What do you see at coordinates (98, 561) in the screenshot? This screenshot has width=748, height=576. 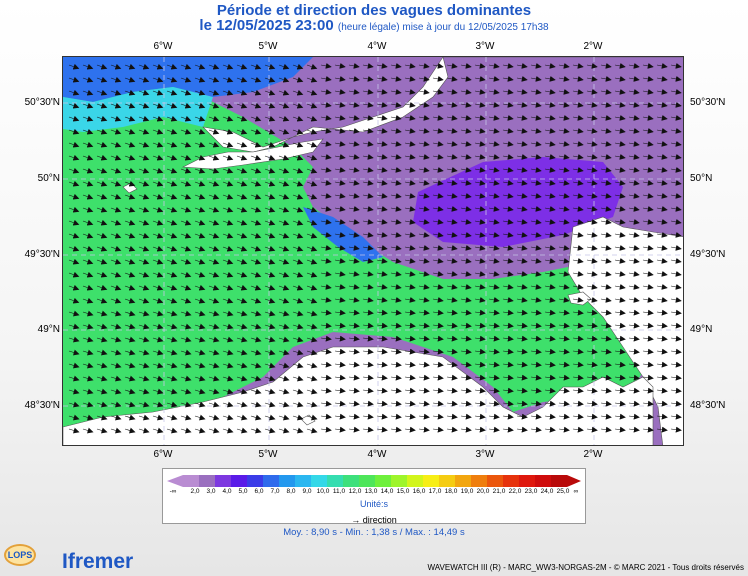 I see `ifremer-logo: Ifremer` at bounding box center [98, 561].